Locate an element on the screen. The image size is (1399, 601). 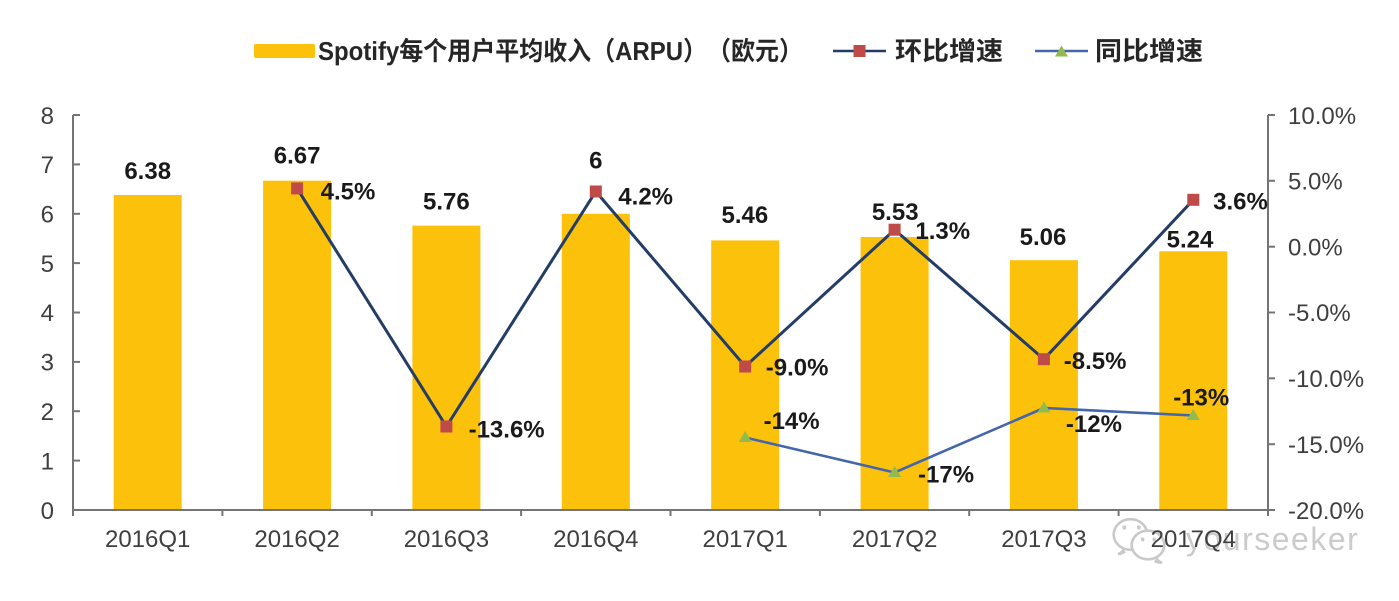
svg-text: 3 is located at coordinates (47, 363).